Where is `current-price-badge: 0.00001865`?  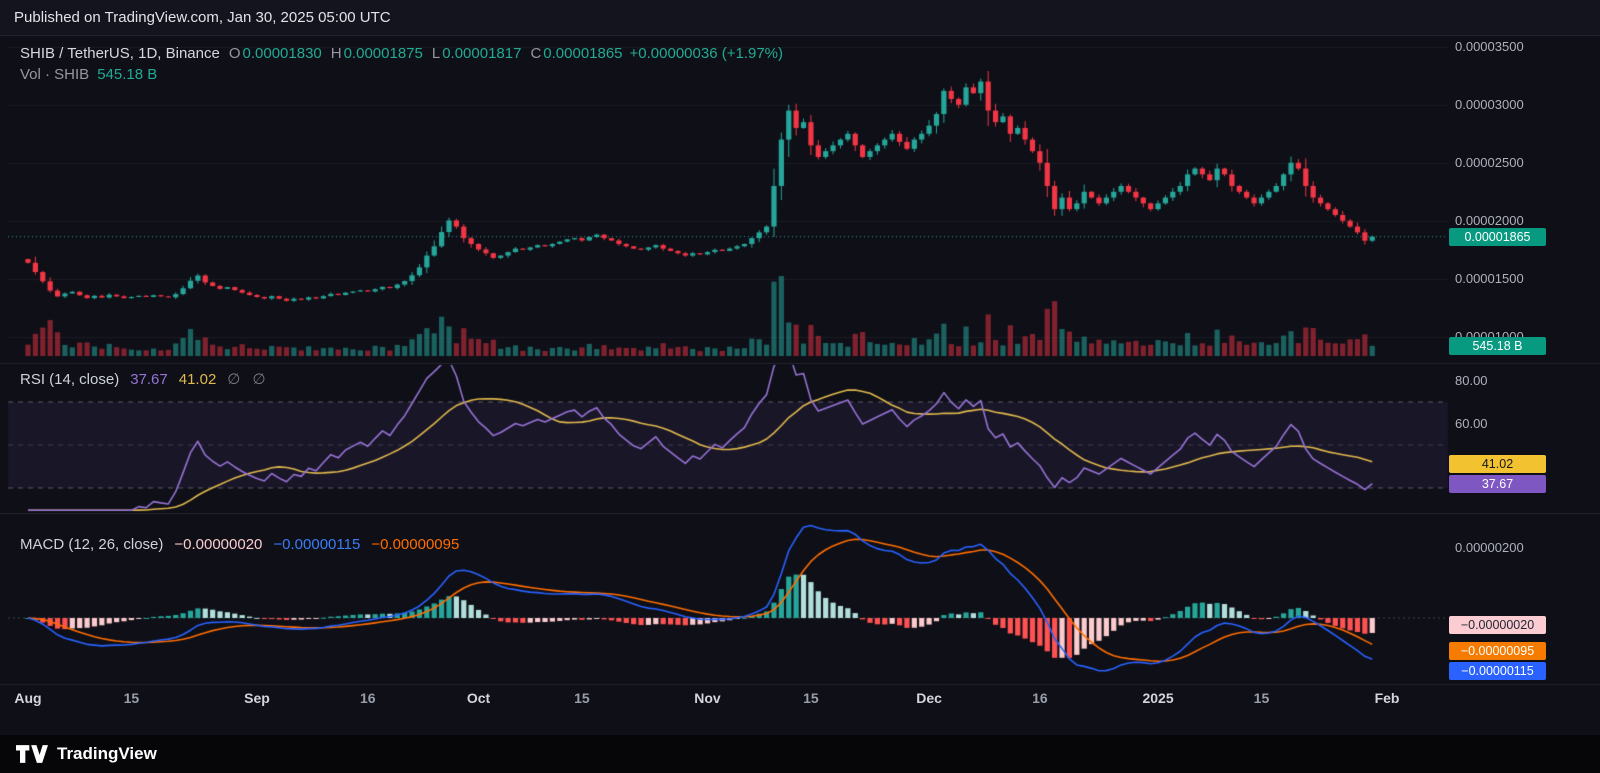
current-price-badge: 0.00001865 is located at coordinates (1497, 236).